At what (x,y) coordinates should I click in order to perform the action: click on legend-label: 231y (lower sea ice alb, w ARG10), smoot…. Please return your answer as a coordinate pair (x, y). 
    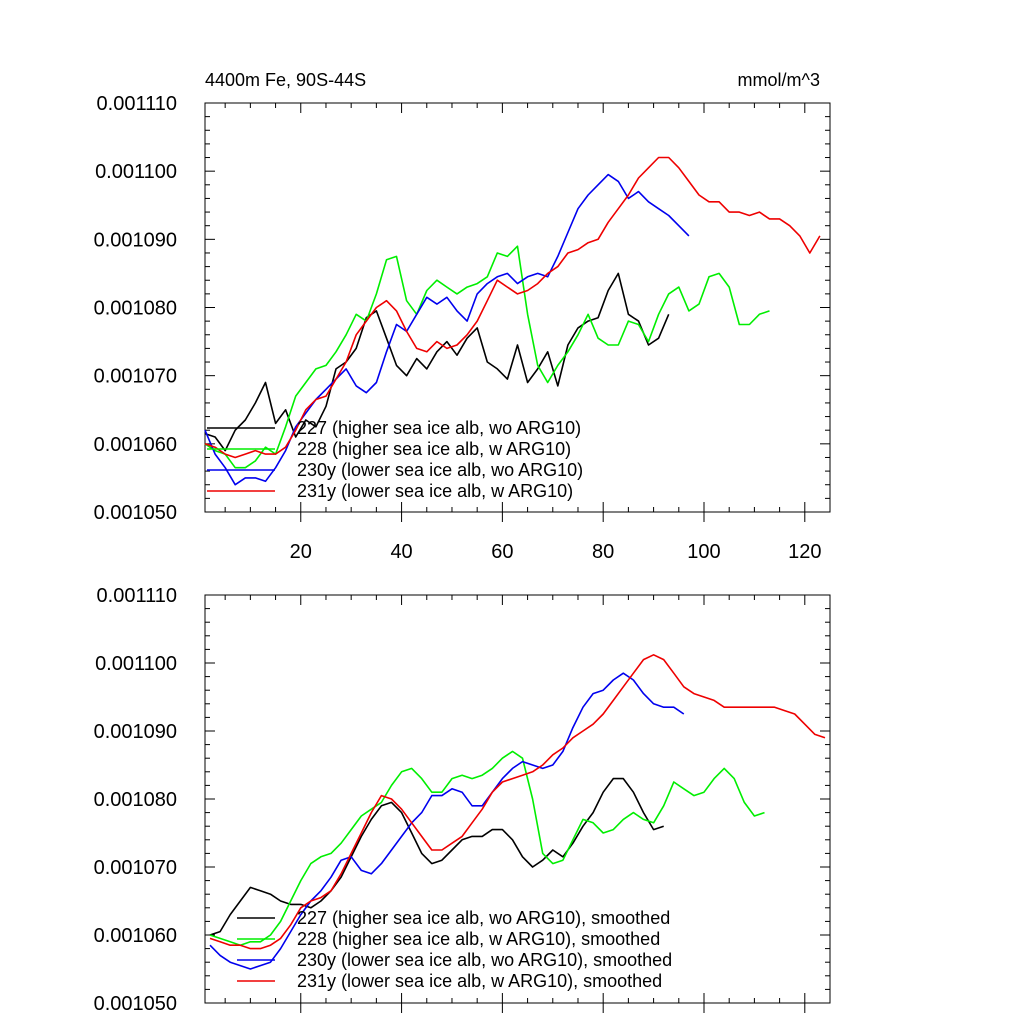
    Looking at the image, I should click on (479, 981).